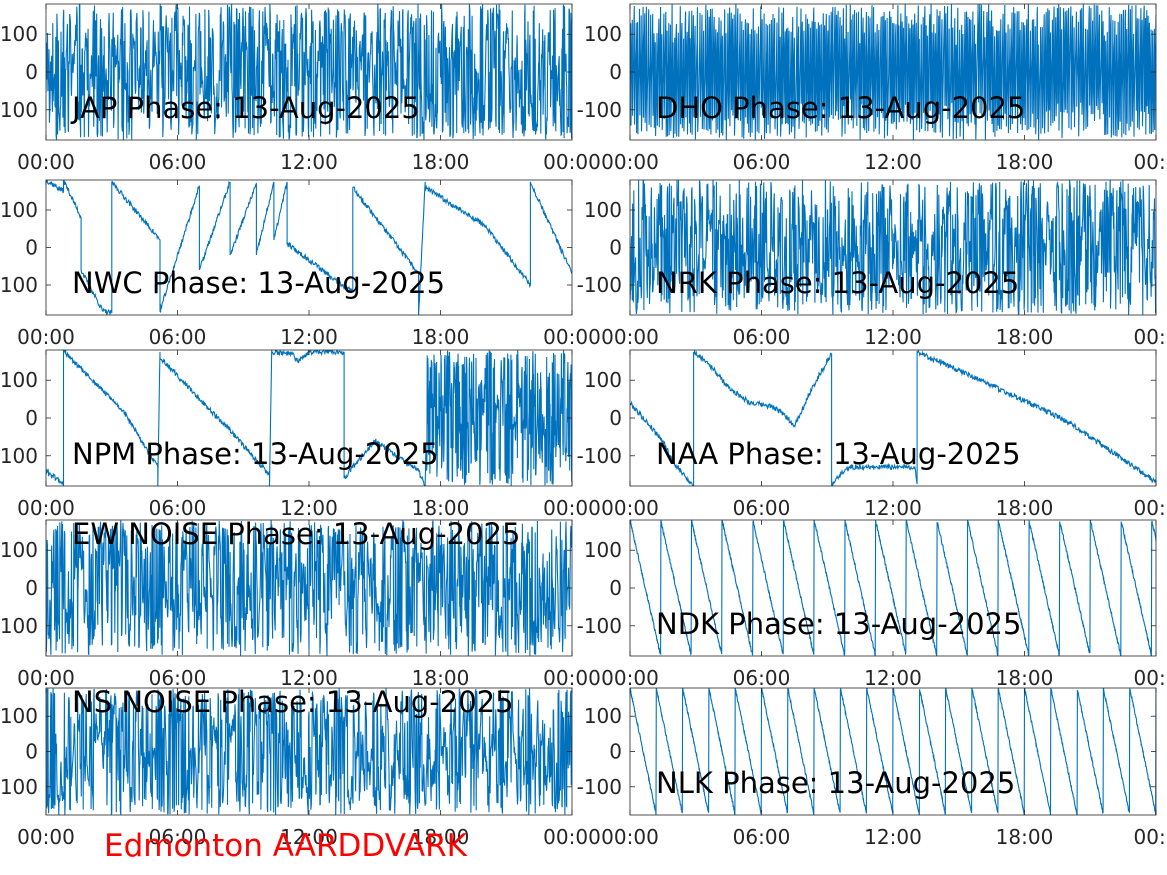 The width and height of the screenshot is (1167, 875). I want to click on subplot-title: DHO Phase: 13-Aug-2025, so click(840, 108).